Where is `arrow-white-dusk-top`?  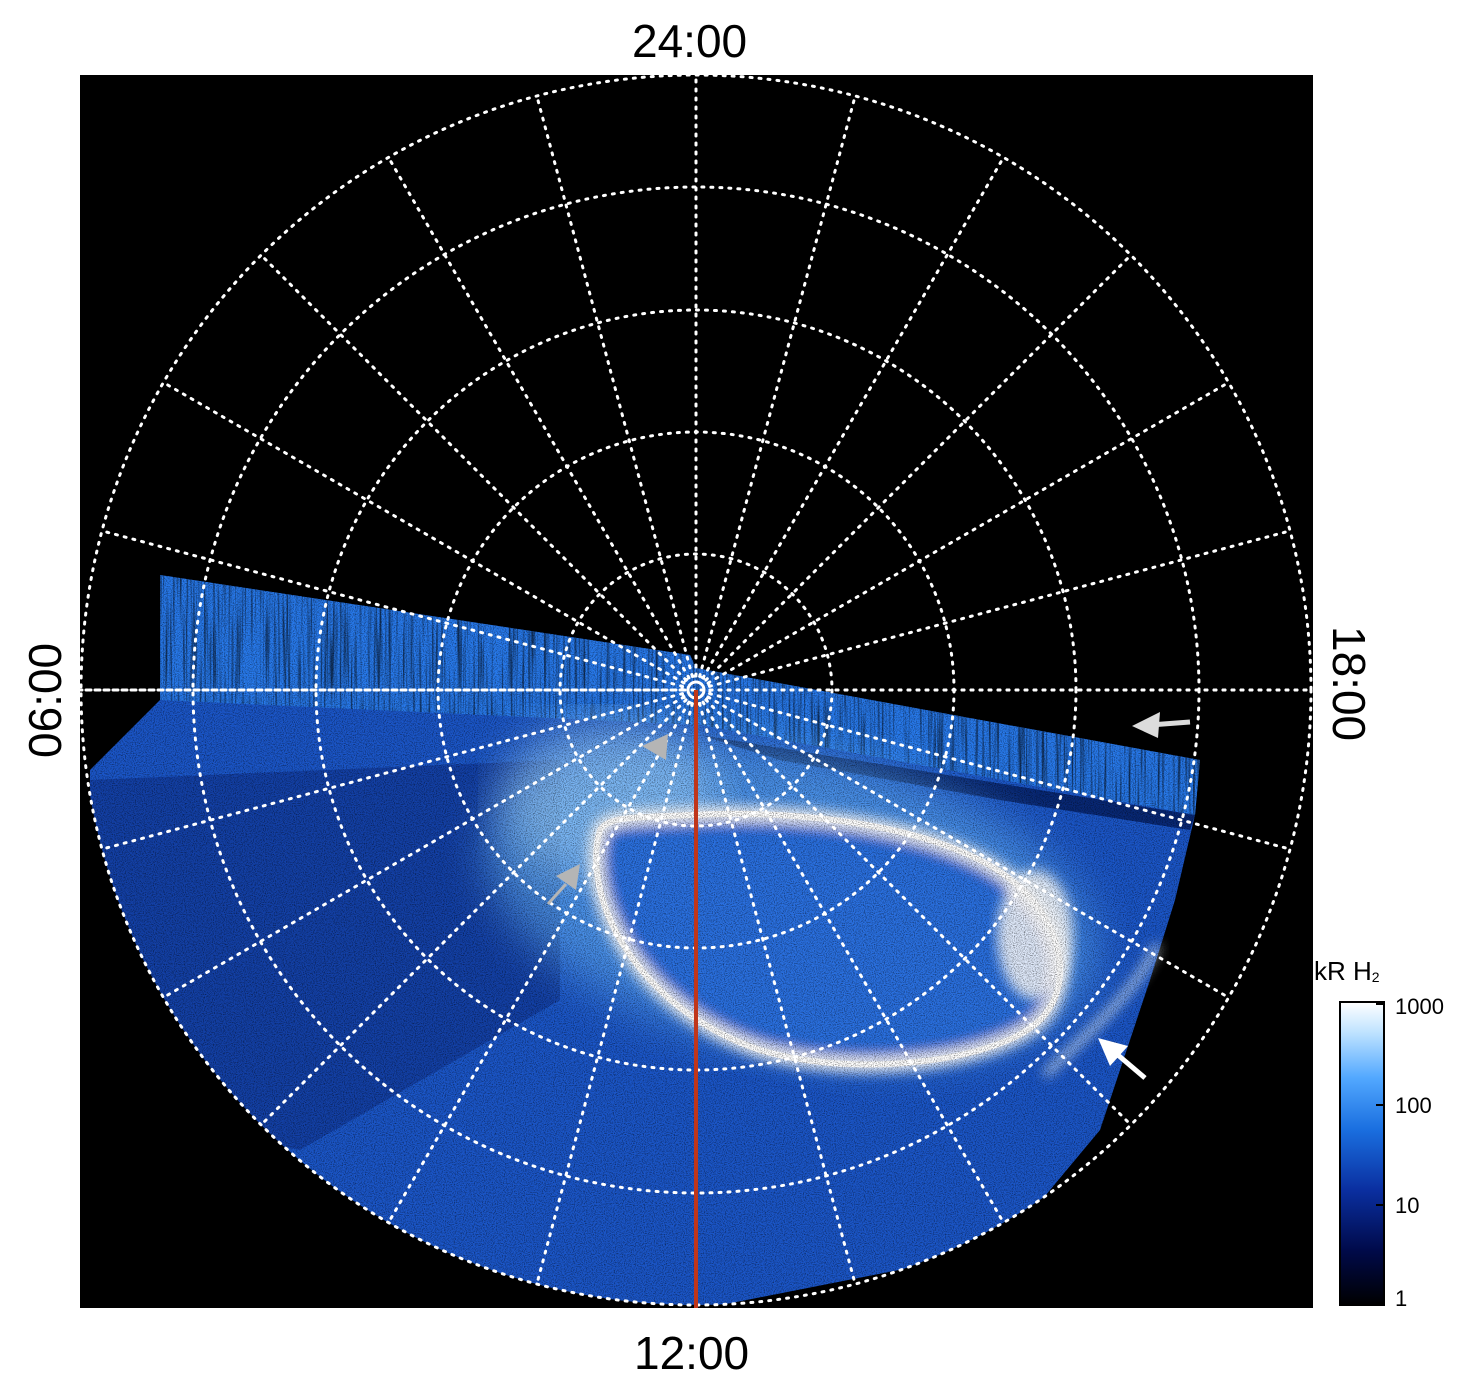
arrow-white-dusk-top is located at coordinates (1161, 725).